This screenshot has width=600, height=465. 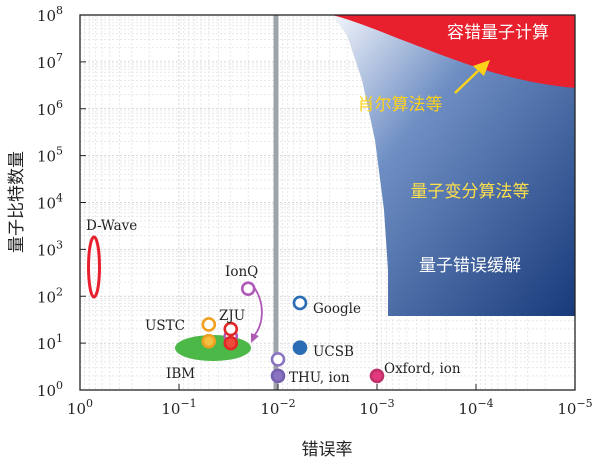 What do you see at coordinates (277, 407) in the screenshot?
I see `x-tick-label: 10⁻²` at bounding box center [277, 407].